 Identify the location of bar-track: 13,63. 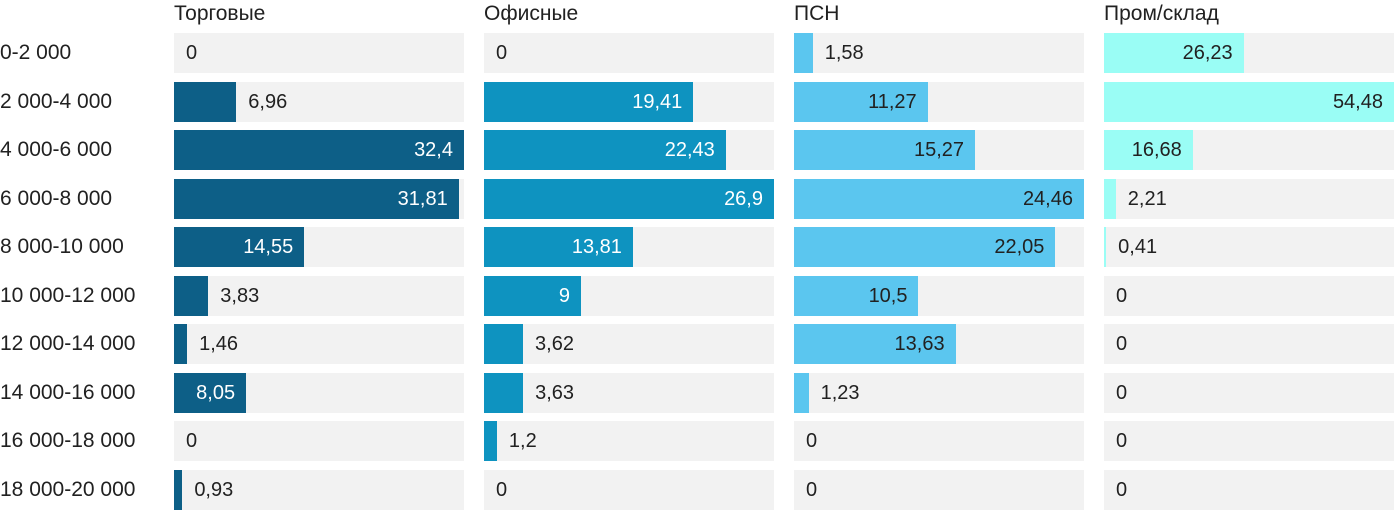
(939, 344).